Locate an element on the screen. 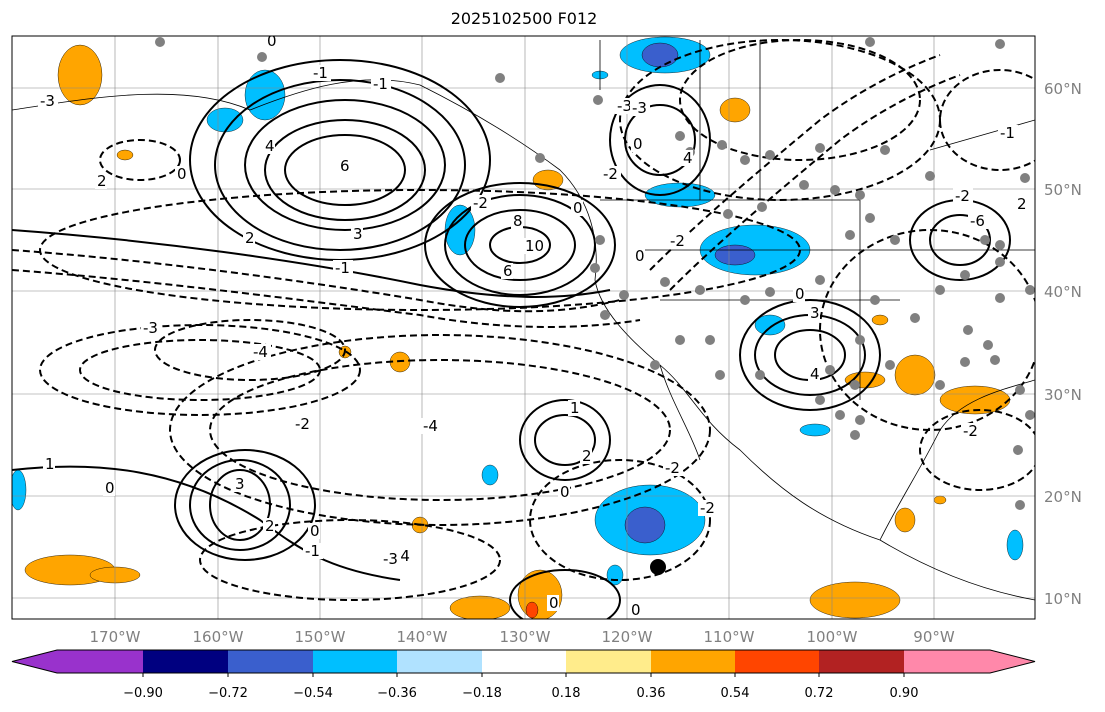  colorbar-tick-label: −0.36 is located at coordinates (397, 693).